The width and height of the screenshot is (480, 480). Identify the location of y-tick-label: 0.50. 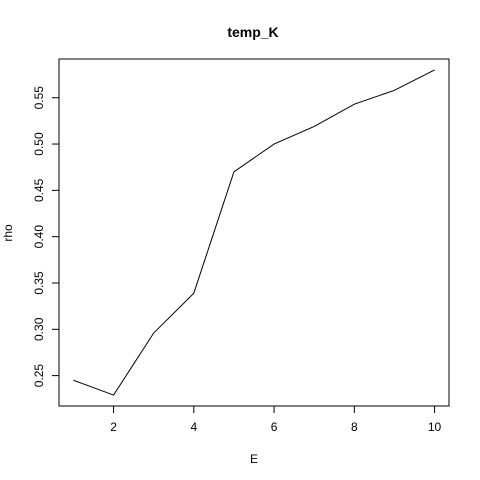
(39, 144).